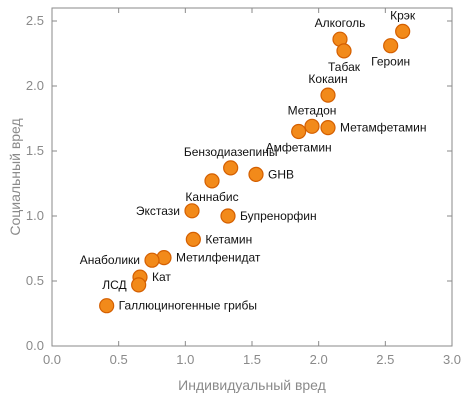 This screenshot has width=465, height=400. What do you see at coordinates (15, 176) in the screenshot?
I see `y-axis-label: Социальный вред` at bounding box center [15, 176].